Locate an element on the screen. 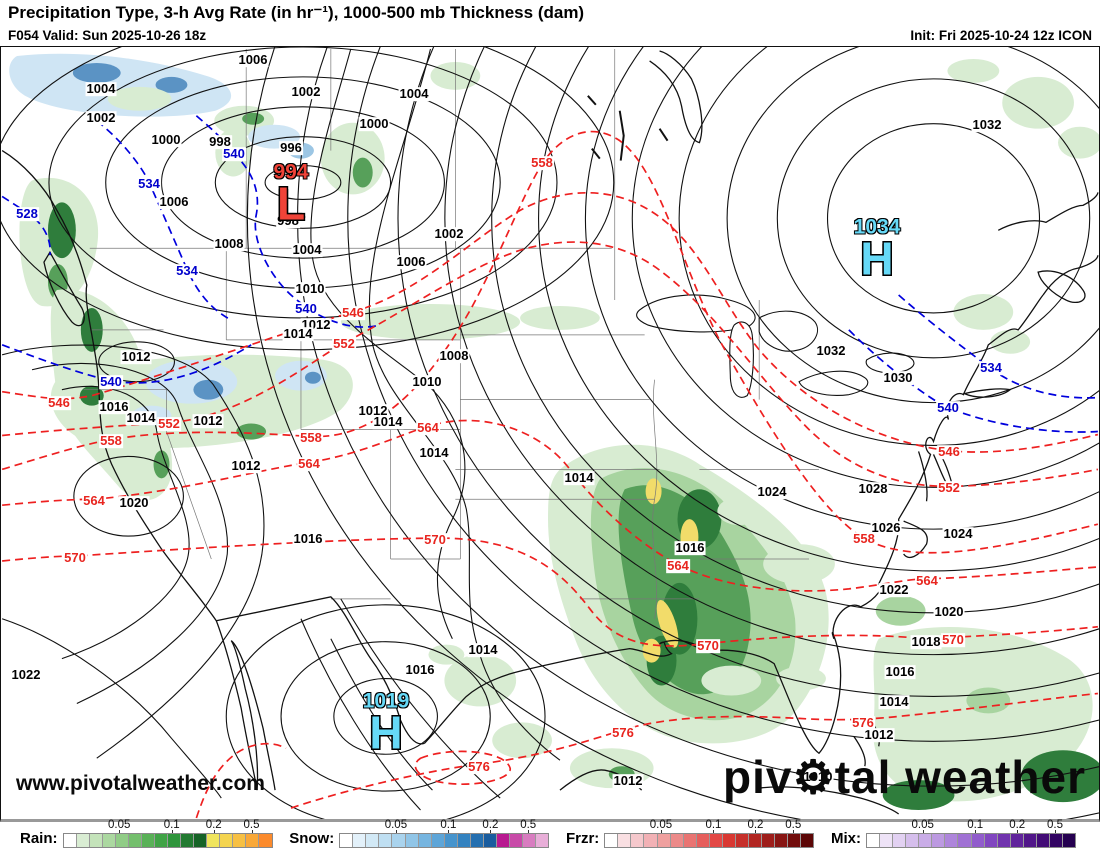 This screenshot has width=1100, height=850. watermark-logo: piv⚙tal weather is located at coordinates (904, 777).